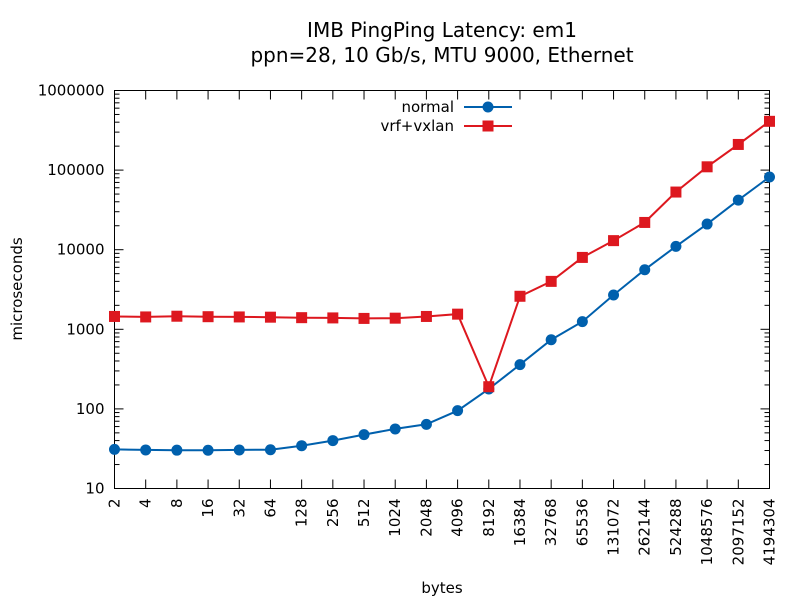  Describe the element at coordinates (676, 527) in the screenshot. I see `x-tick-label: 524288` at that location.